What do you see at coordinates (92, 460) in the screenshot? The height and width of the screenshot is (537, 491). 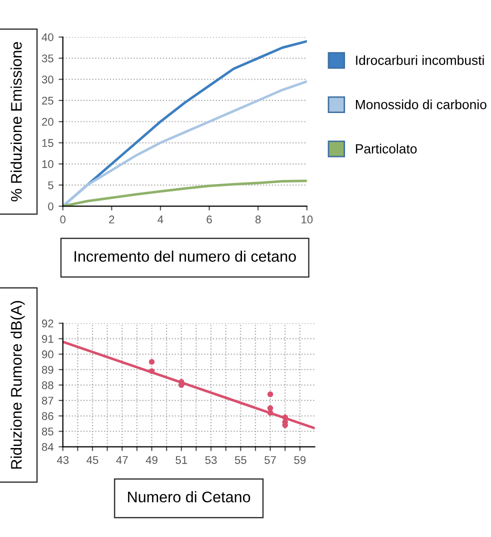 I see `x-tick-label: 45` at bounding box center [92, 460].